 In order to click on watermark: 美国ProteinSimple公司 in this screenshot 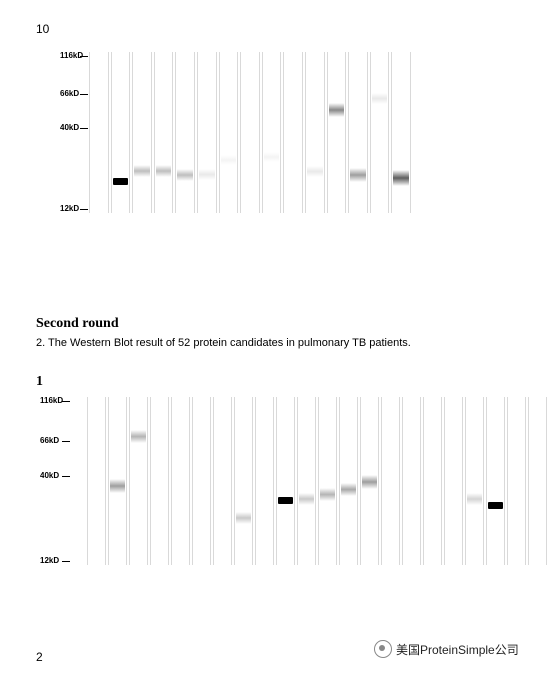, I will do `click(446, 649)`.